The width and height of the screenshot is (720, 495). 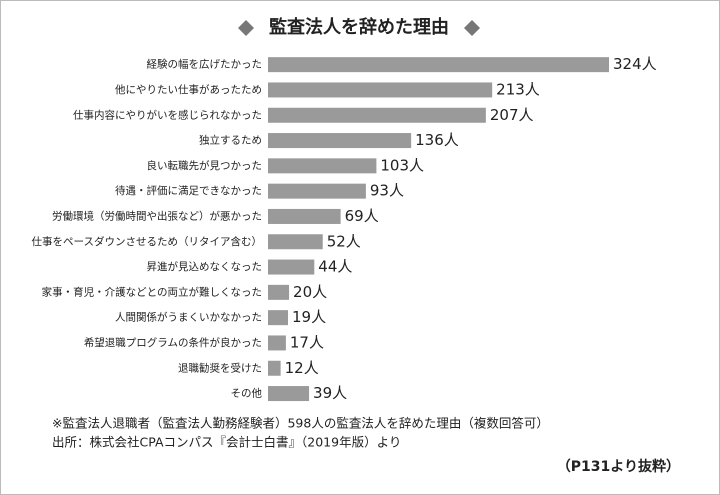 What do you see at coordinates (188, 317) in the screenshot?
I see `category-label: 人間関係がうまくいかなかった` at bounding box center [188, 317].